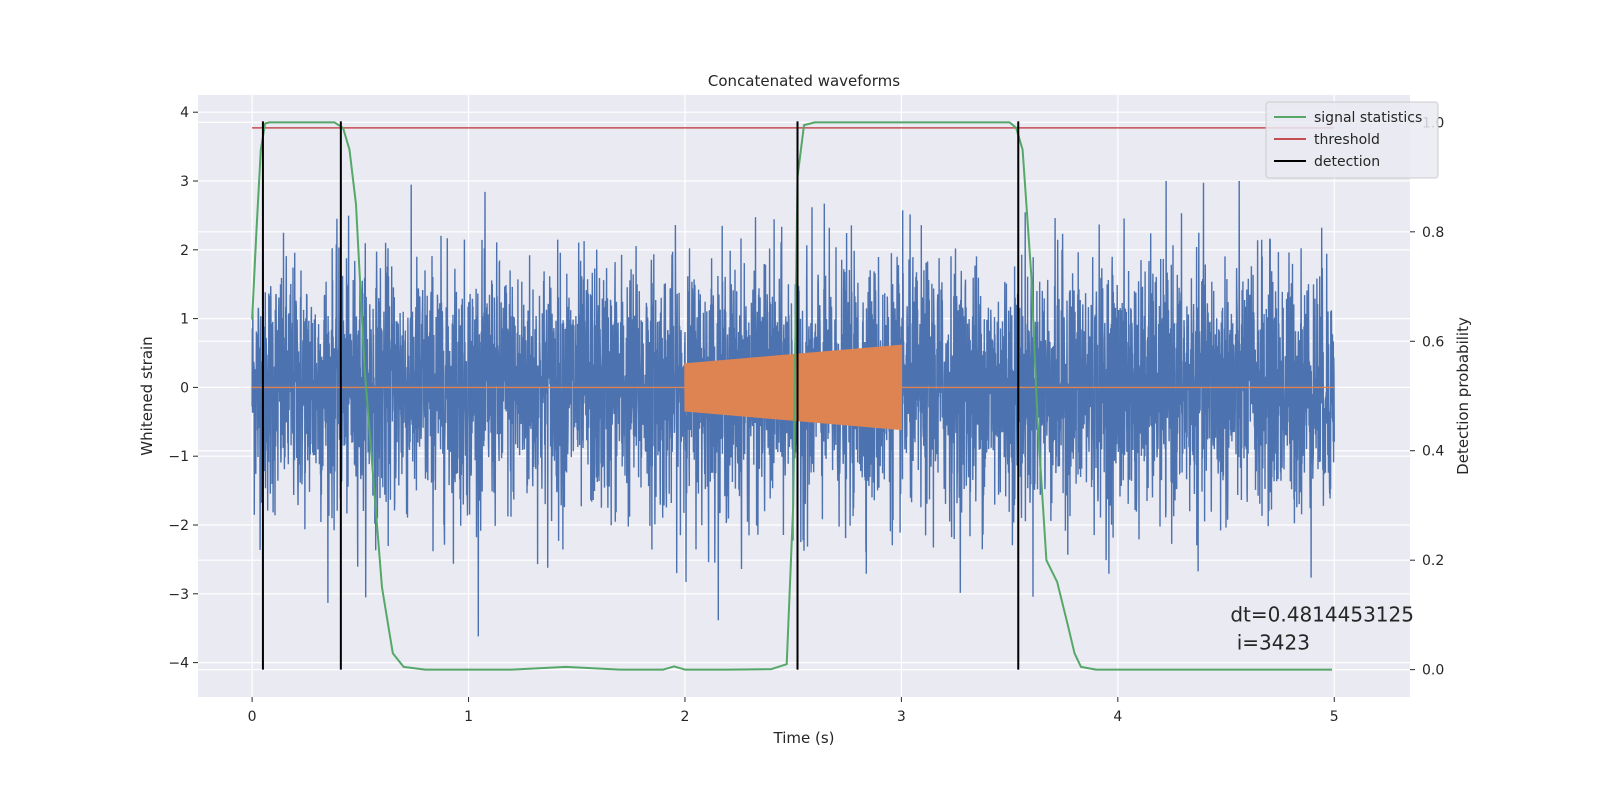  I want to click on y-tick-label: 1, so click(184, 320).